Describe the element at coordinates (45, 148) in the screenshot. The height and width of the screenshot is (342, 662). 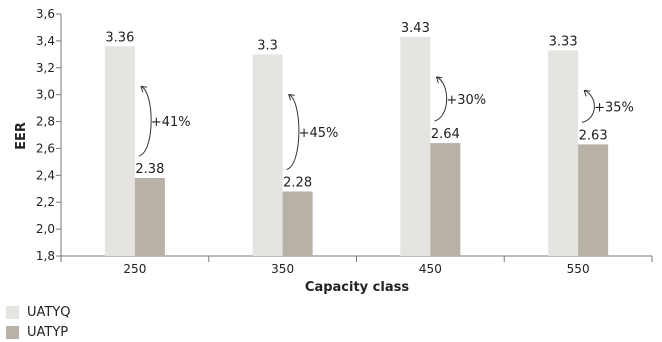
I see `y-tick-label: 2,6` at that location.